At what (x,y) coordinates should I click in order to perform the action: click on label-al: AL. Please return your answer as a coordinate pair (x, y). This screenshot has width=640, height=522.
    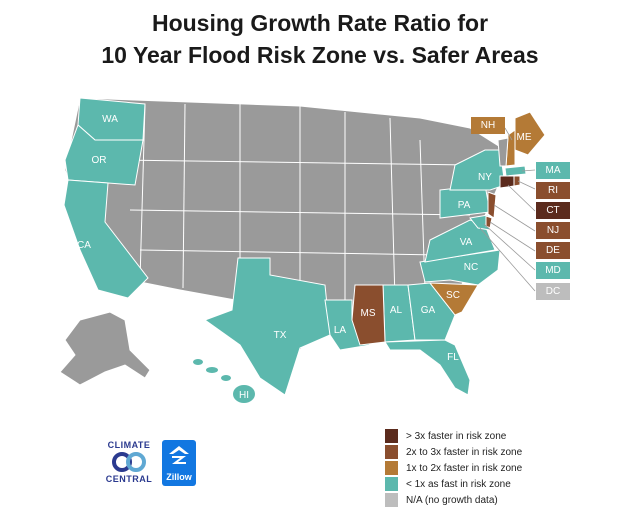
    Looking at the image, I should click on (396, 310).